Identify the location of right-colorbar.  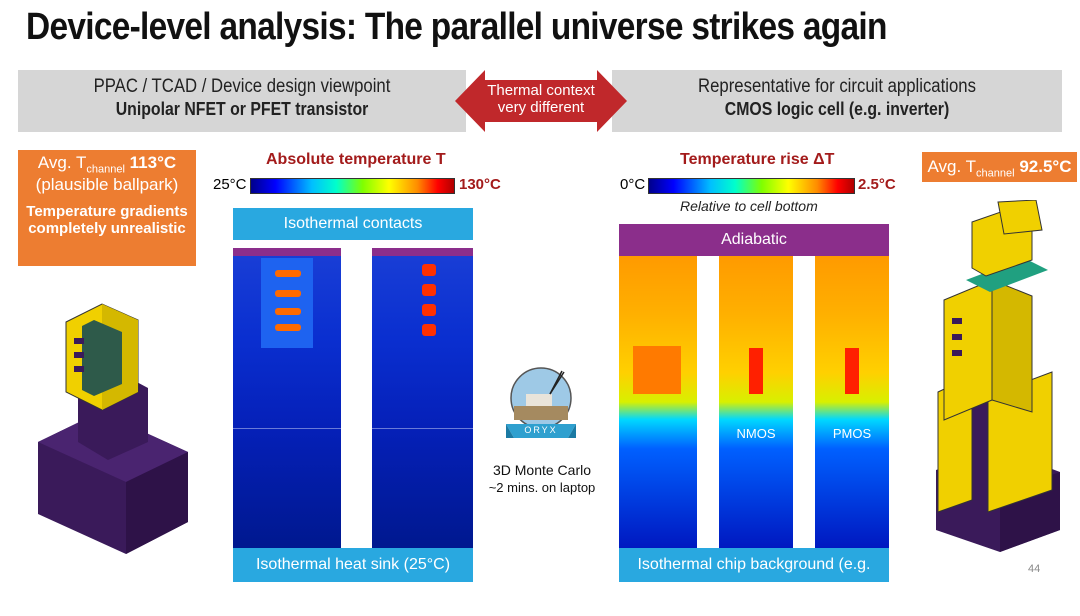
(751, 186).